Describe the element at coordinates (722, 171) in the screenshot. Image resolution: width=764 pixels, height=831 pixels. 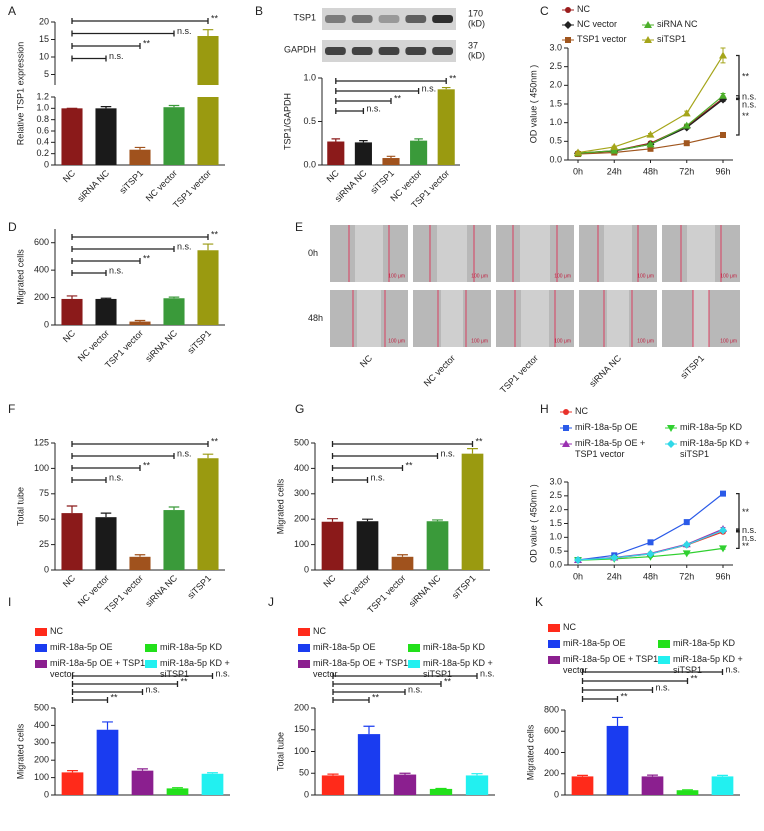
I see `x-tick-label: 96h` at that location.